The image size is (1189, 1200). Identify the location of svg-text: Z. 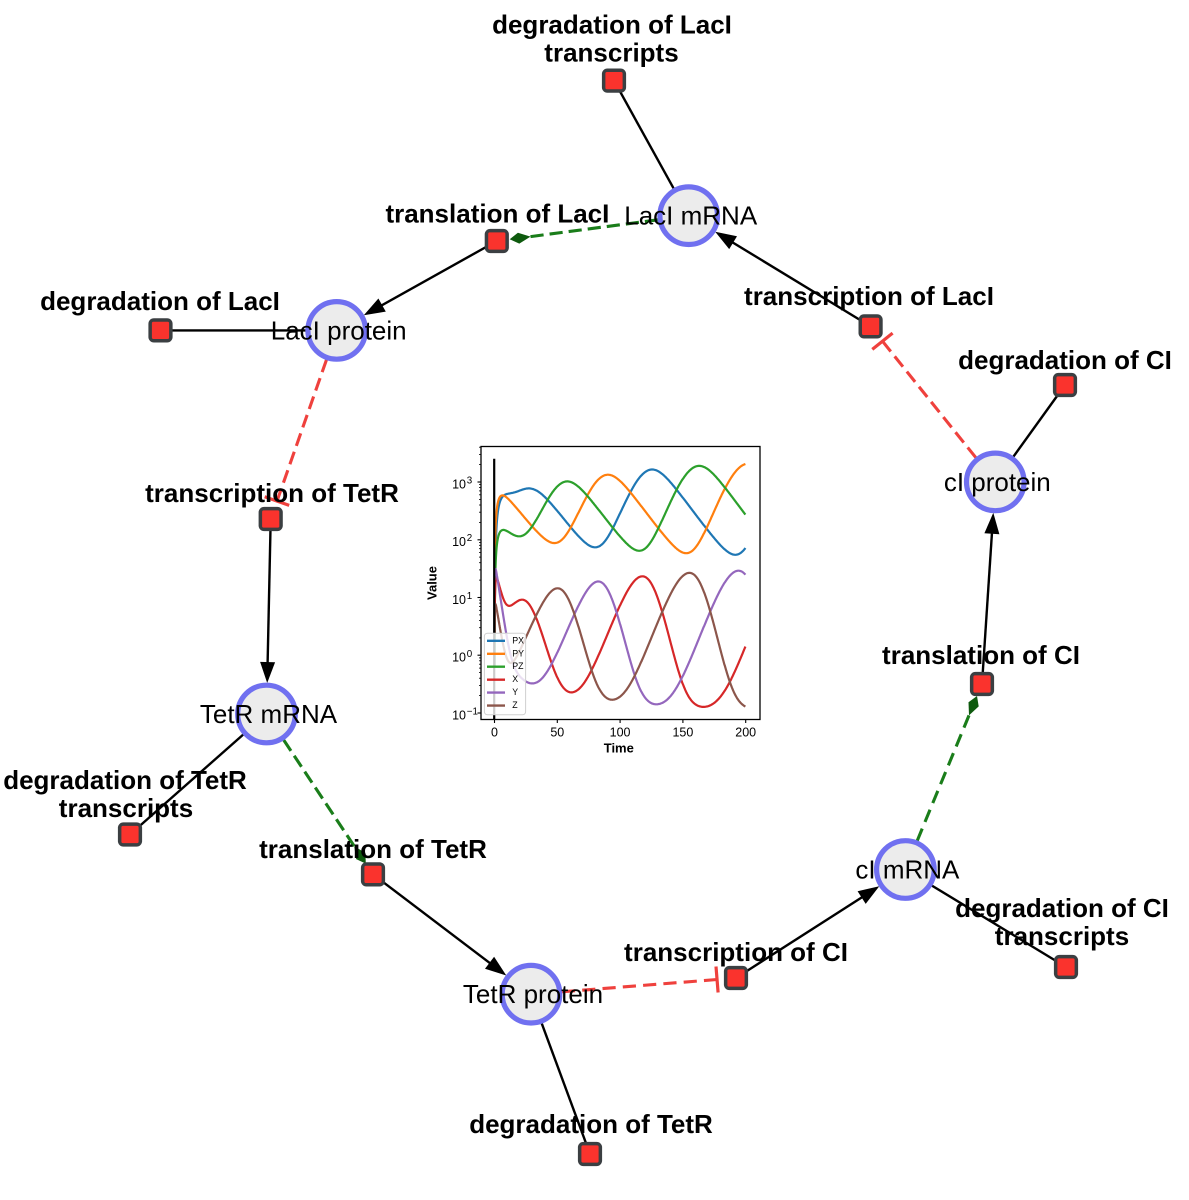
(515, 705).